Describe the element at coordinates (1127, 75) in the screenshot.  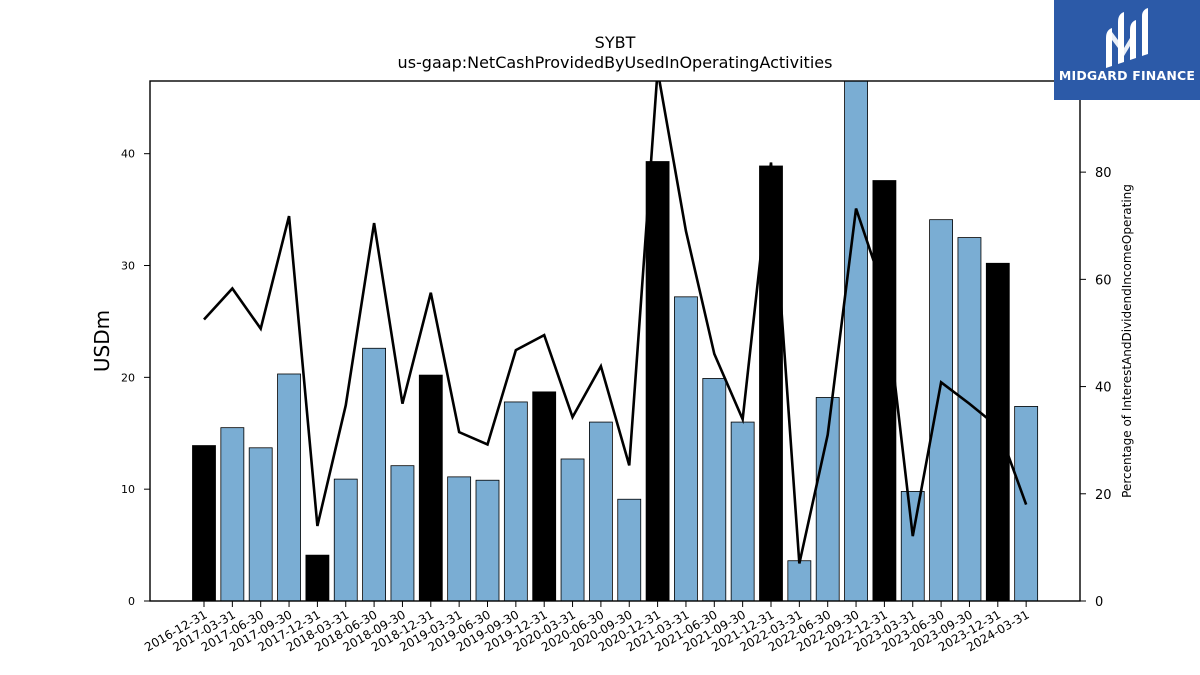
I see `logo-text: MIDGARD FINANCE` at that location.